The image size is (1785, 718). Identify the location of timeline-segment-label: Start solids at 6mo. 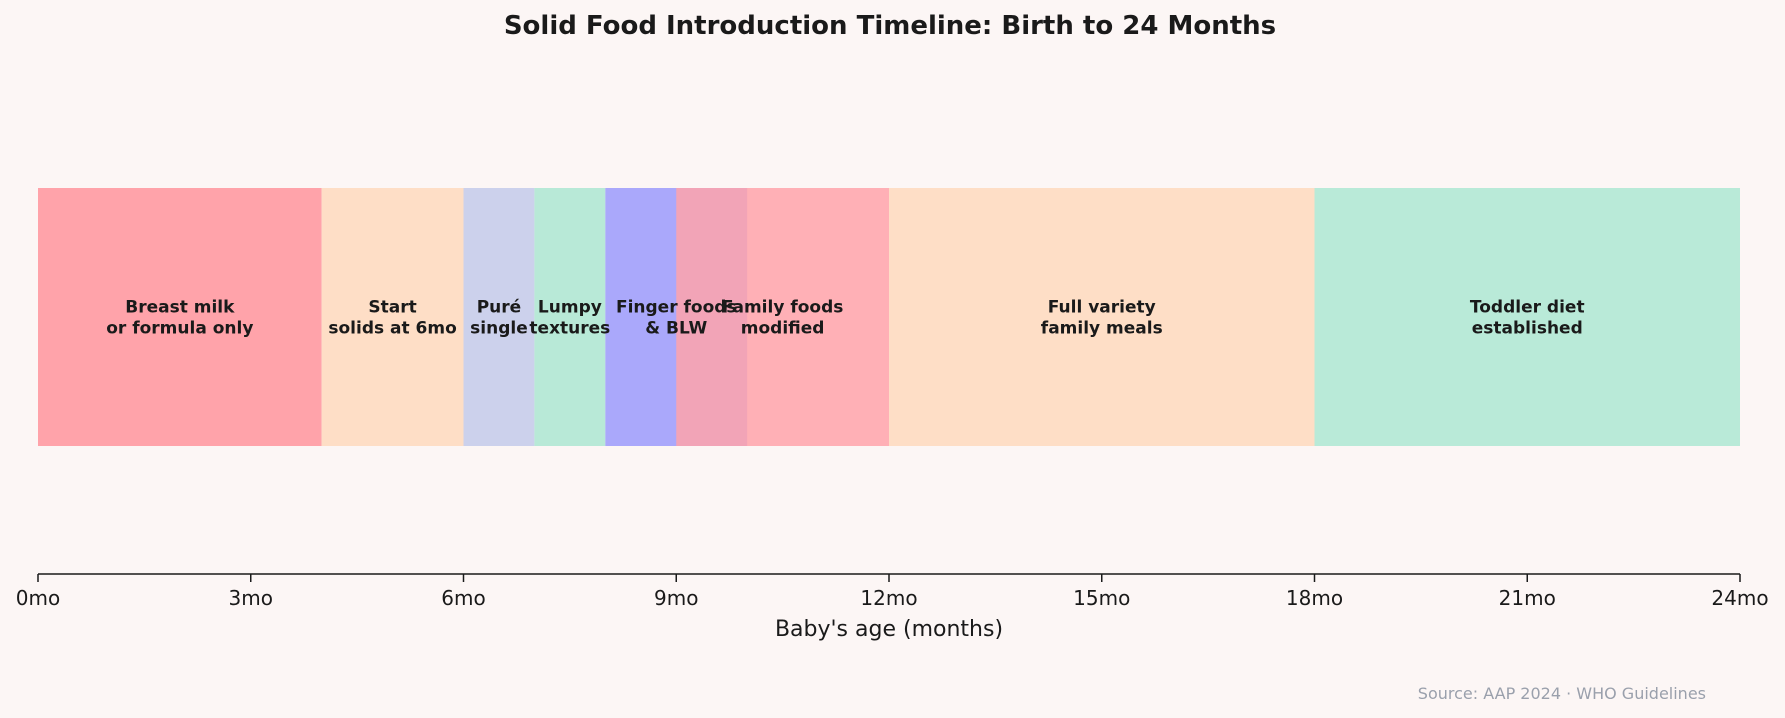
(392, 318).